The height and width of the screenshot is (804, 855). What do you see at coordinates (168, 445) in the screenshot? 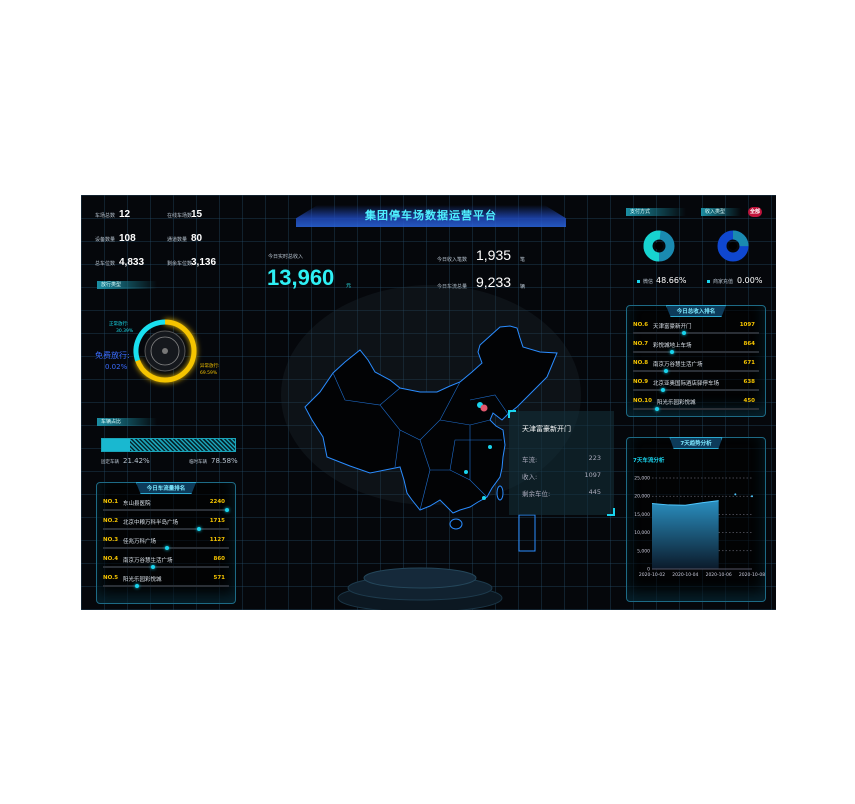
I see `ratio-bar` at bounding box center [168, 445].